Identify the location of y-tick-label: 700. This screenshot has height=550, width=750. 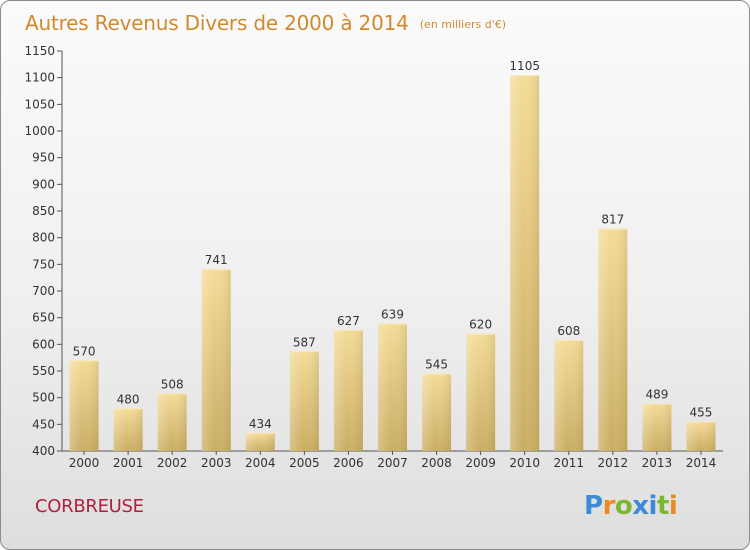
(43, 291).